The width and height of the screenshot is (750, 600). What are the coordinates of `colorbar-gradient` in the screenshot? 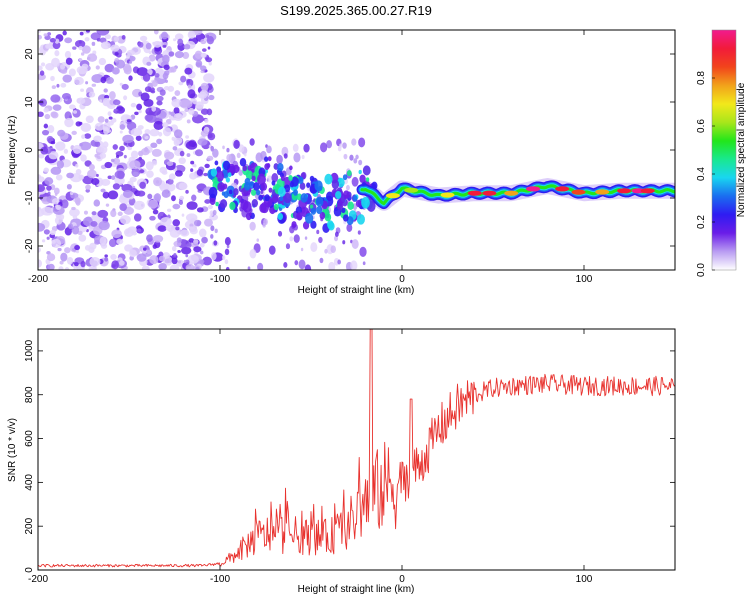 It's located at (724, 150).